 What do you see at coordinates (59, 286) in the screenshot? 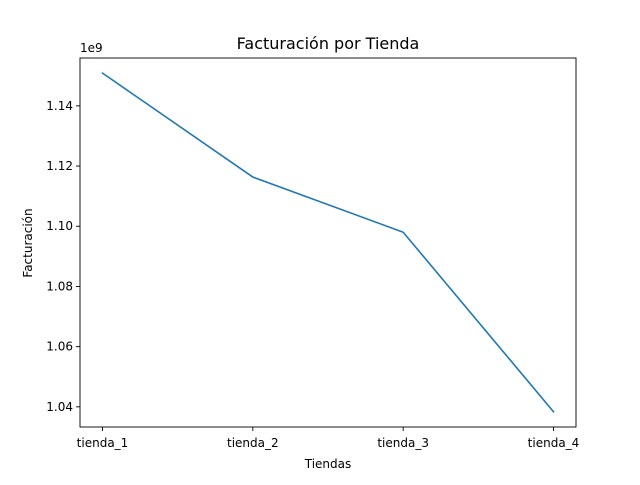
I see `y-tick-label: 1.08` at bounding box center [59, 286].